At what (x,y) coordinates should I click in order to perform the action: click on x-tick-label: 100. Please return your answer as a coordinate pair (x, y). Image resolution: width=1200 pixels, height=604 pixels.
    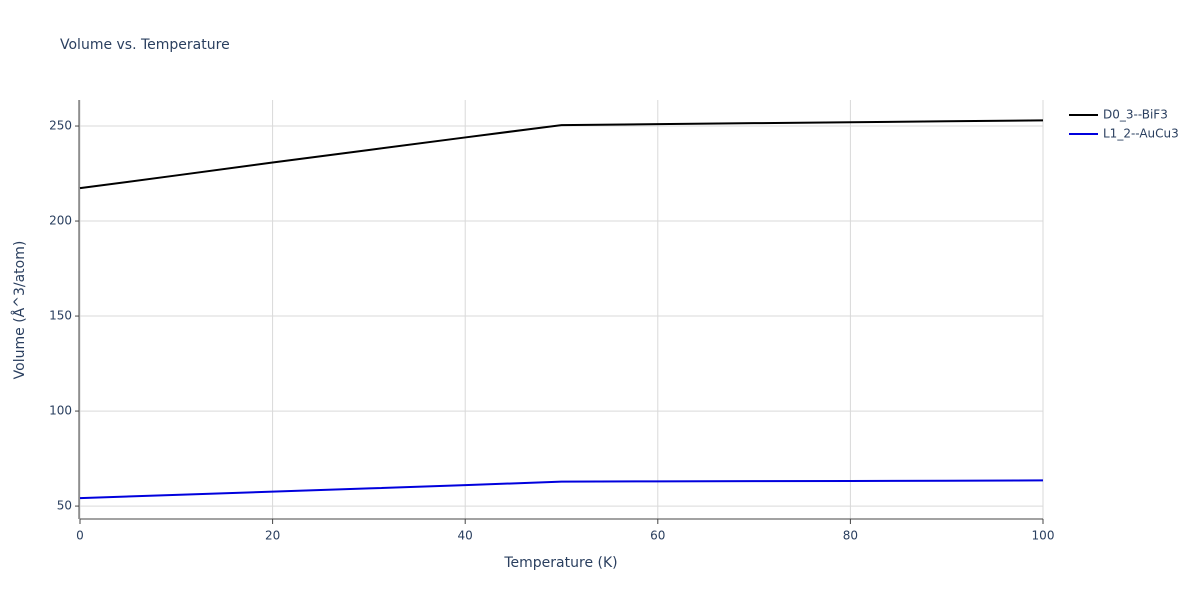
    Looking at the image, I should click on (1043, 536).